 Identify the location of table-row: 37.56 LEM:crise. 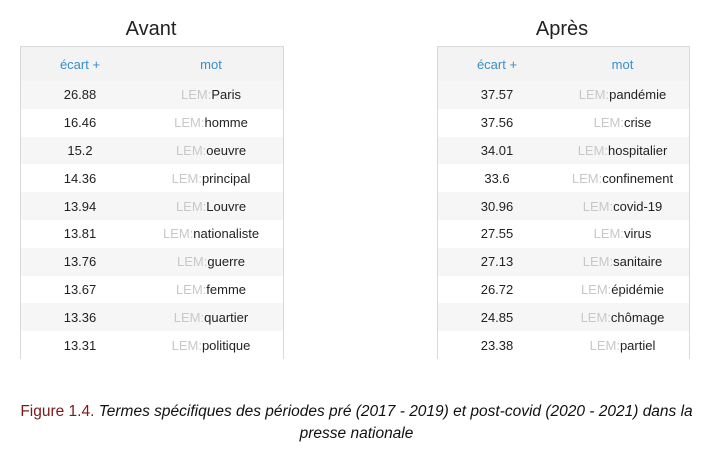
(563, 122).